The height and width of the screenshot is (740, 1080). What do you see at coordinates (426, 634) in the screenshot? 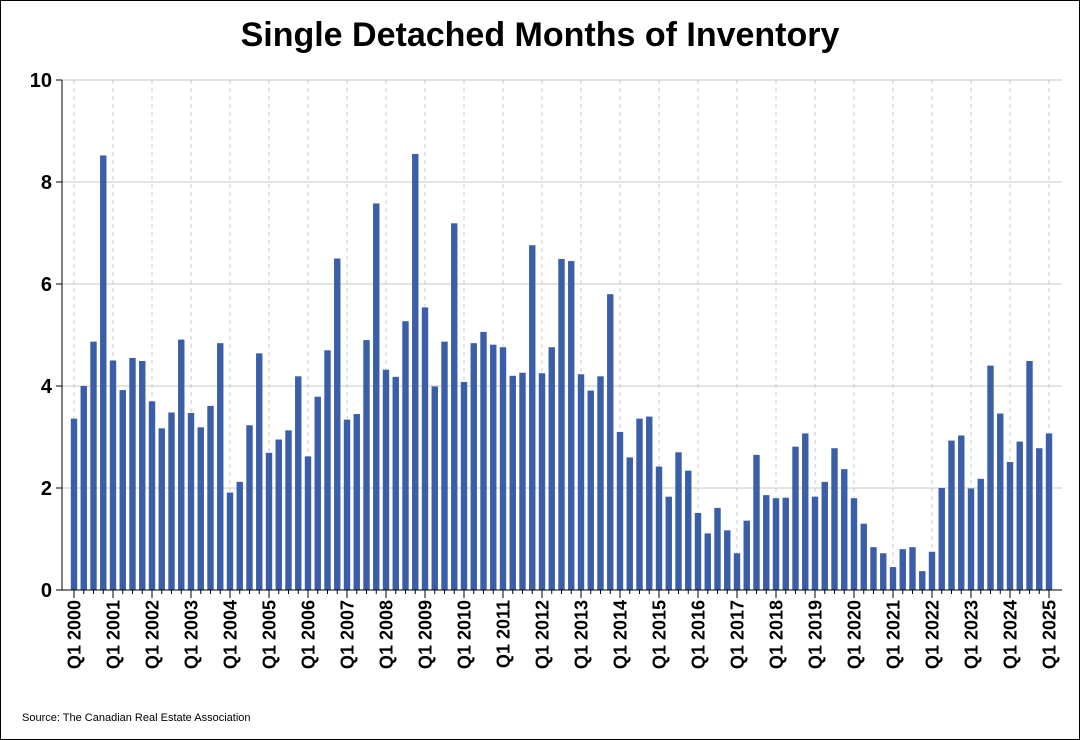
I see `x-tick-label: Q1 2009` at bounding box center [426, 634].